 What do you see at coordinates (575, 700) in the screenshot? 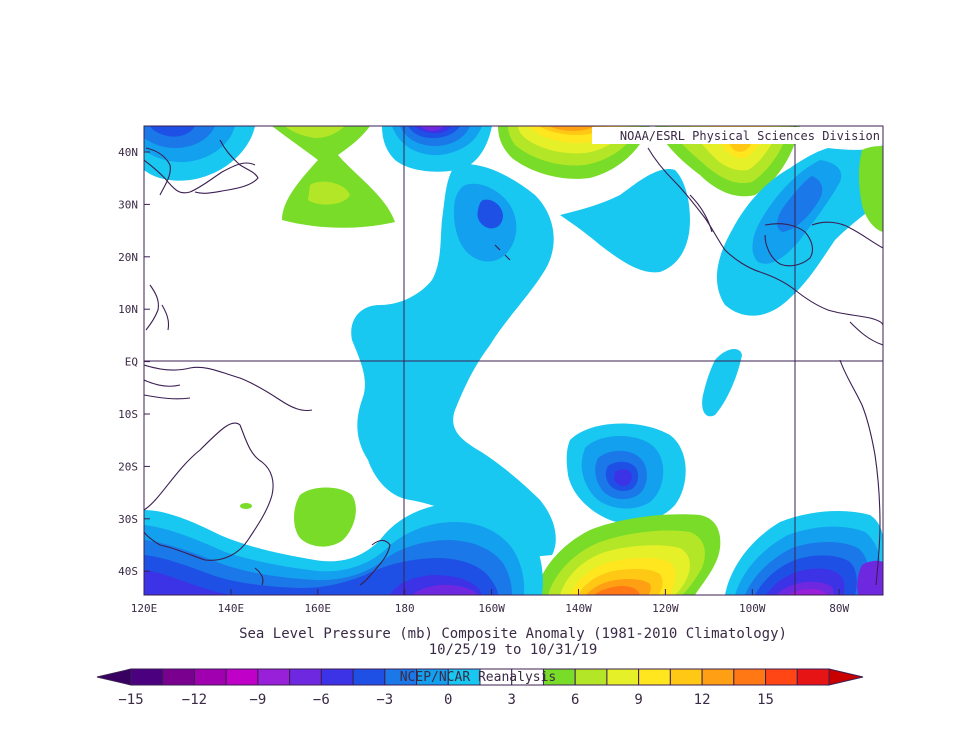
I see `colorbar-label: 6` at bounding box center [575, 700].